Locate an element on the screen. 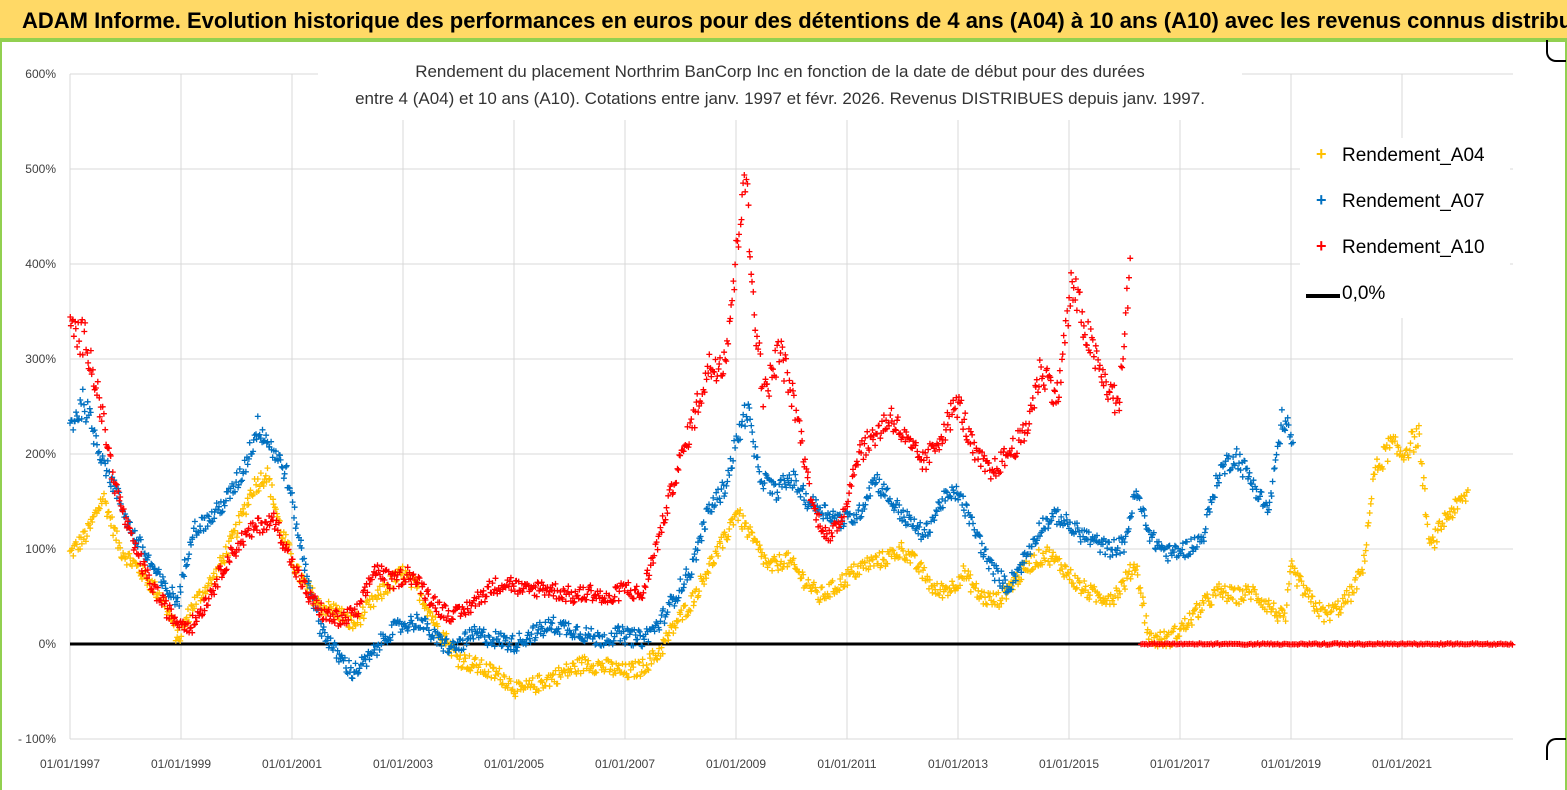  x-tick-label: 01/01/1997 is located at coordinates (70, 764).